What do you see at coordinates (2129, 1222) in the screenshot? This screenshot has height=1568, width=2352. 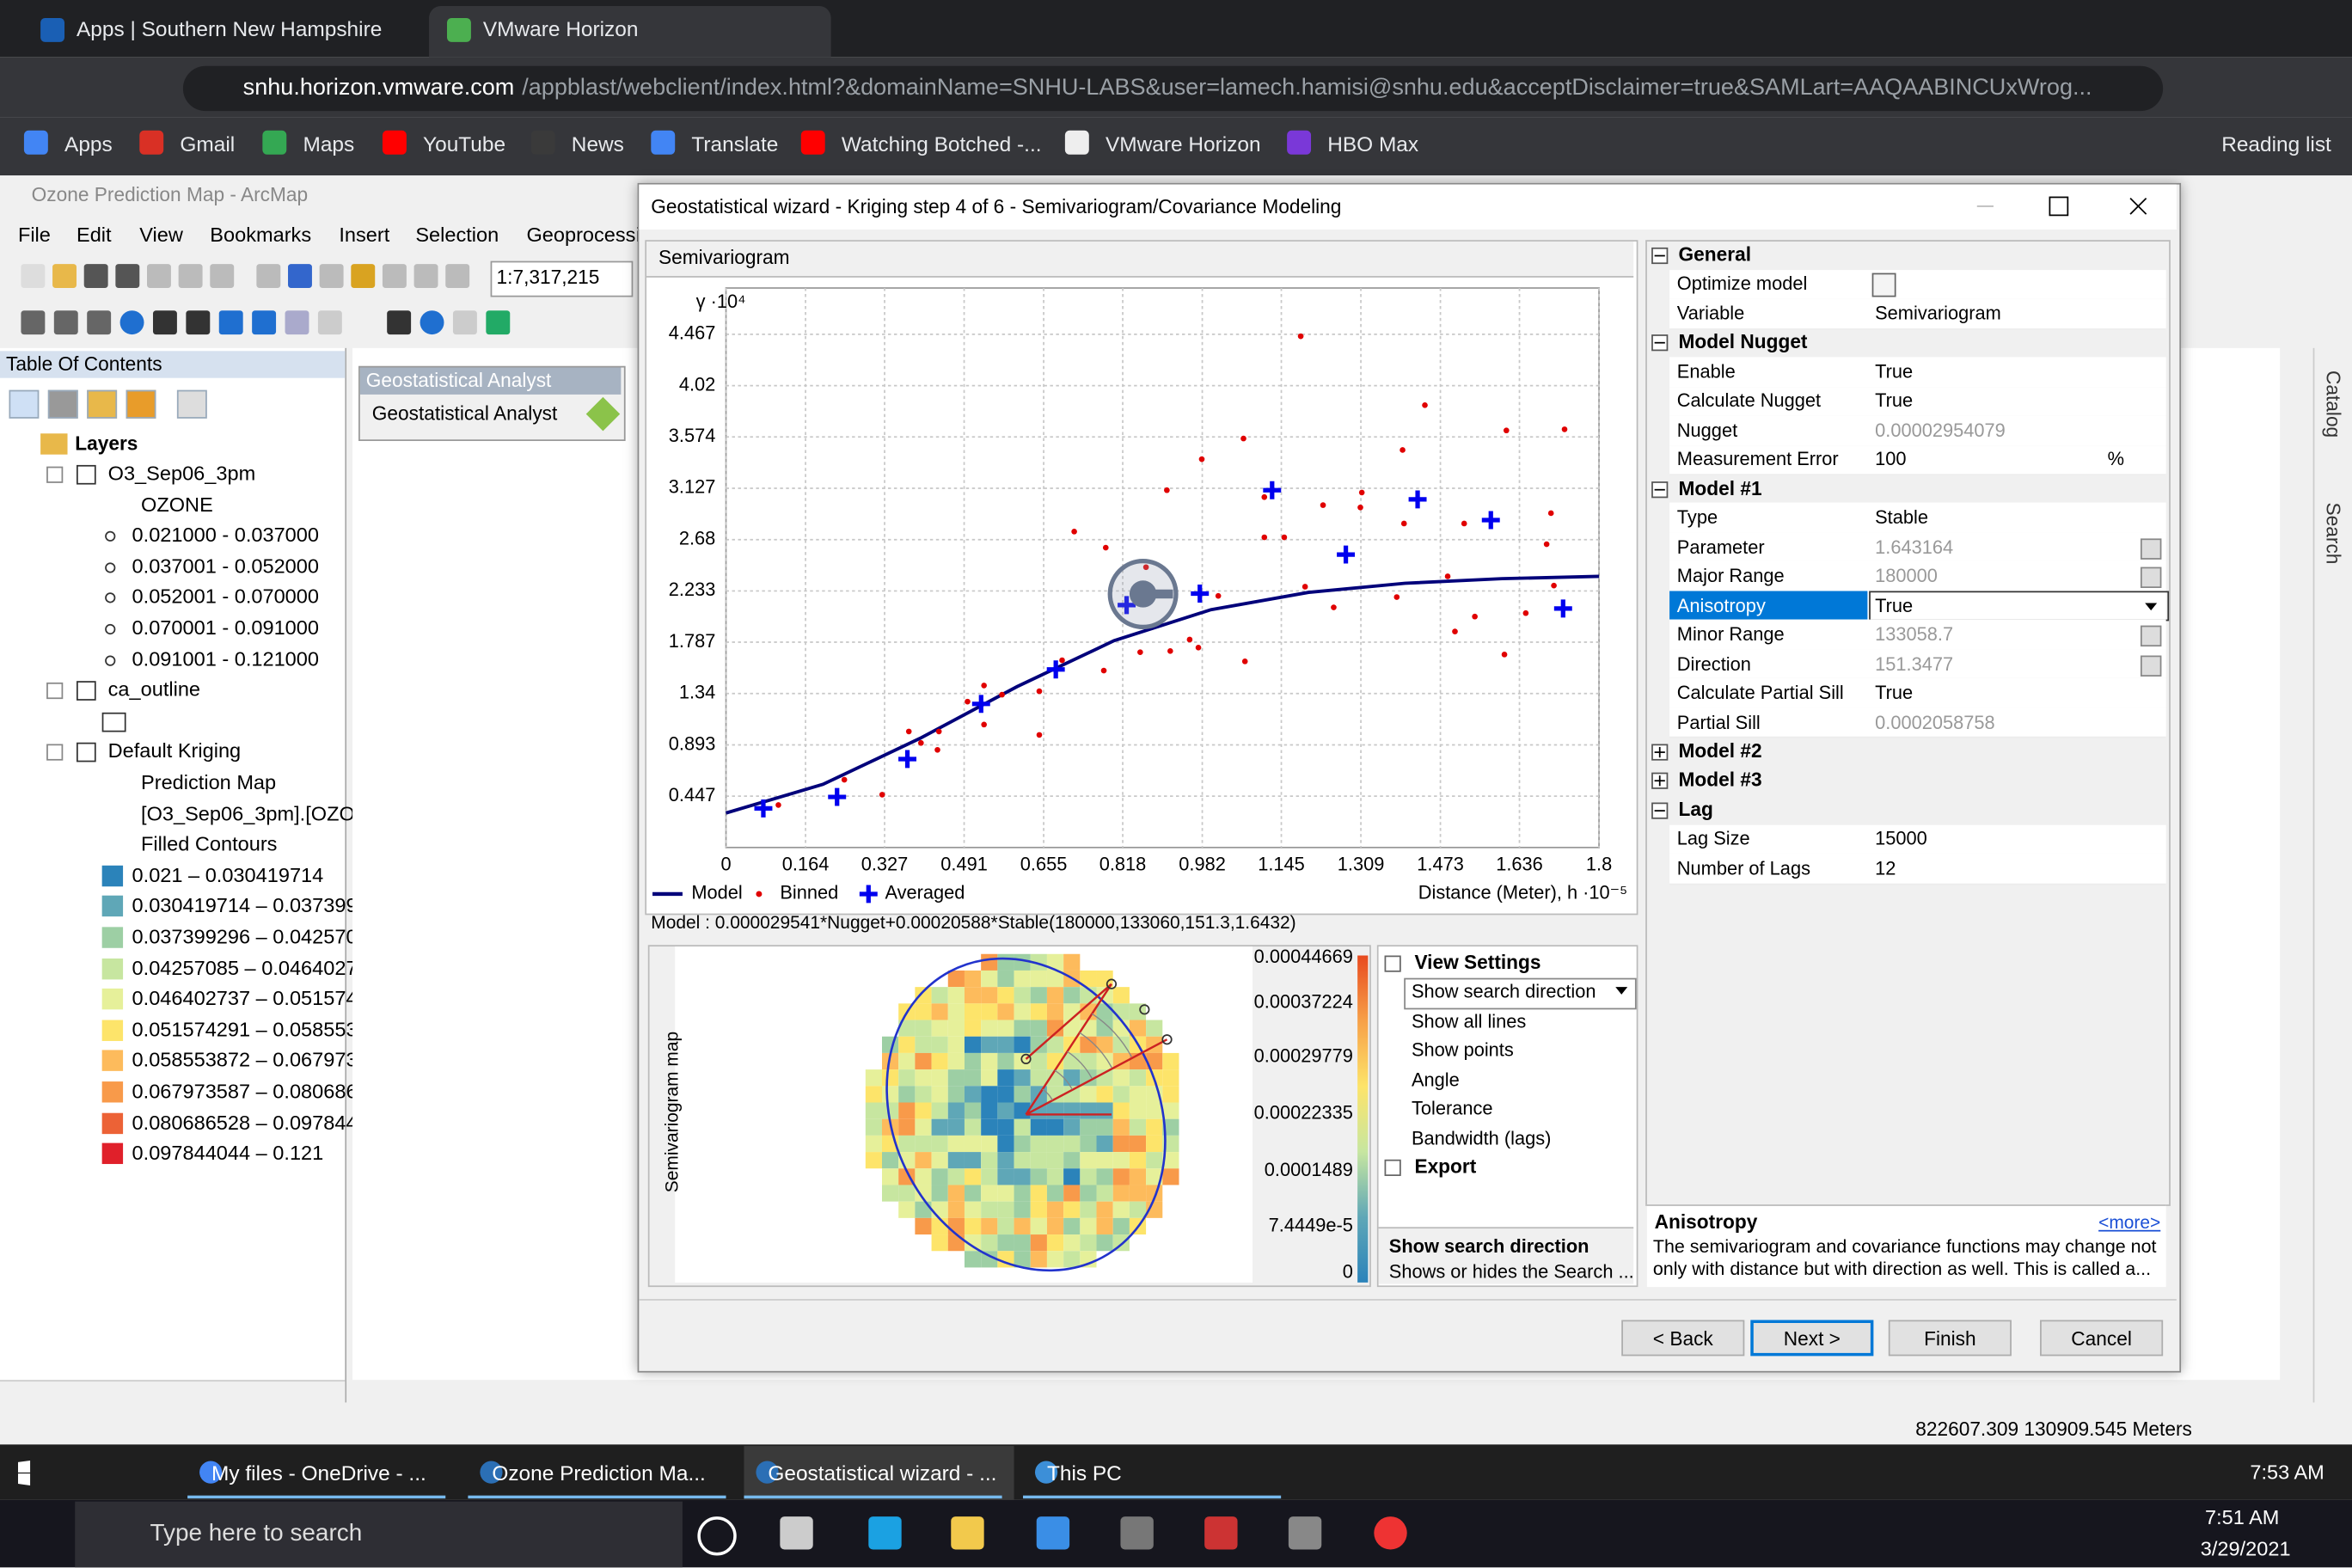 I see `help-more: <more>` at bounding box center [2129, 1222].